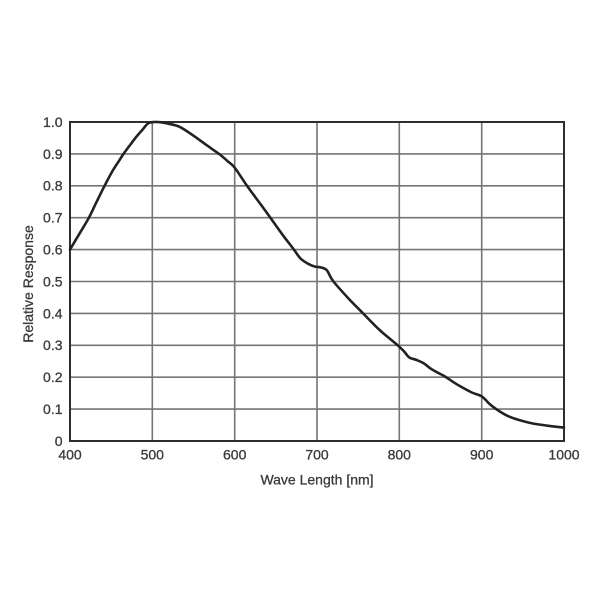  Describe the element at coordinates (53, 281) in the screenshot. I see `svg-text: 0.5` at that location.